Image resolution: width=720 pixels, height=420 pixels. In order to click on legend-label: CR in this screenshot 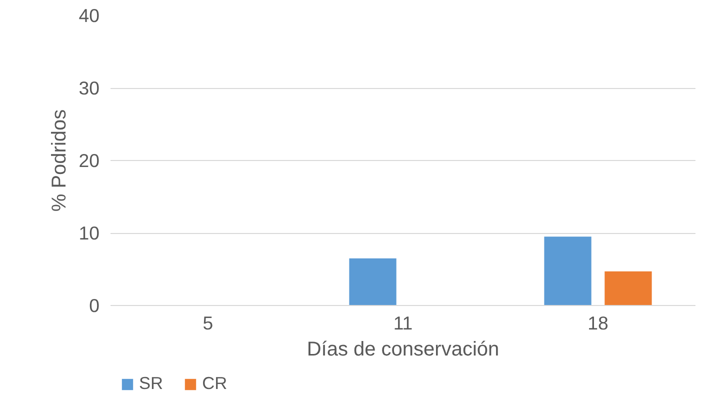, I will do `click(215, 383)`.